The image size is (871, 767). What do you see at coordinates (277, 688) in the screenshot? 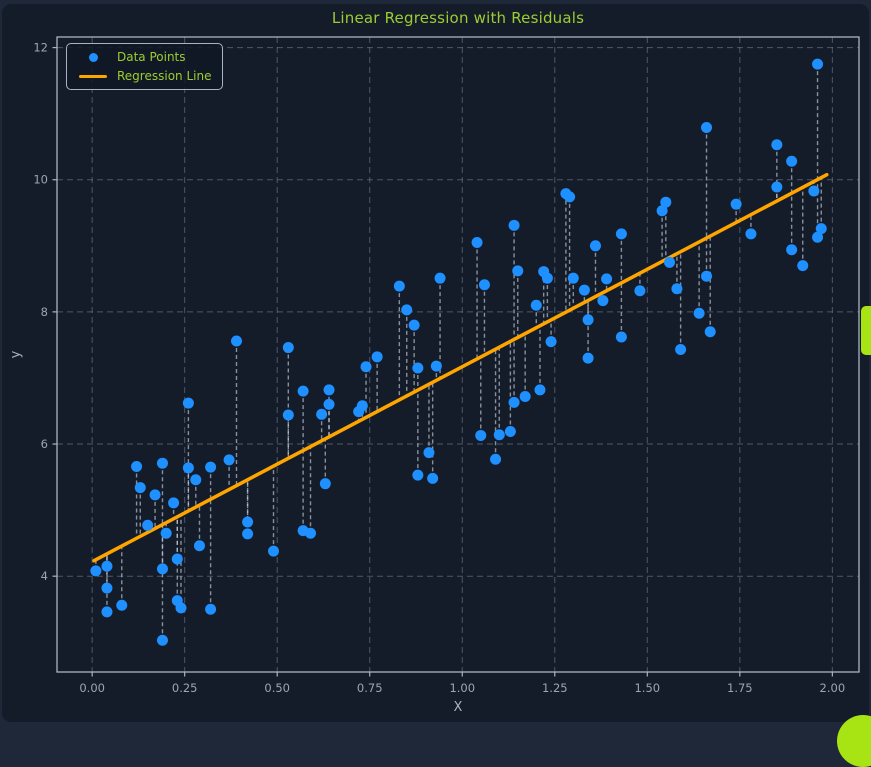
I see `x-tick-label: 0.50` at bounding box center [277, 688].